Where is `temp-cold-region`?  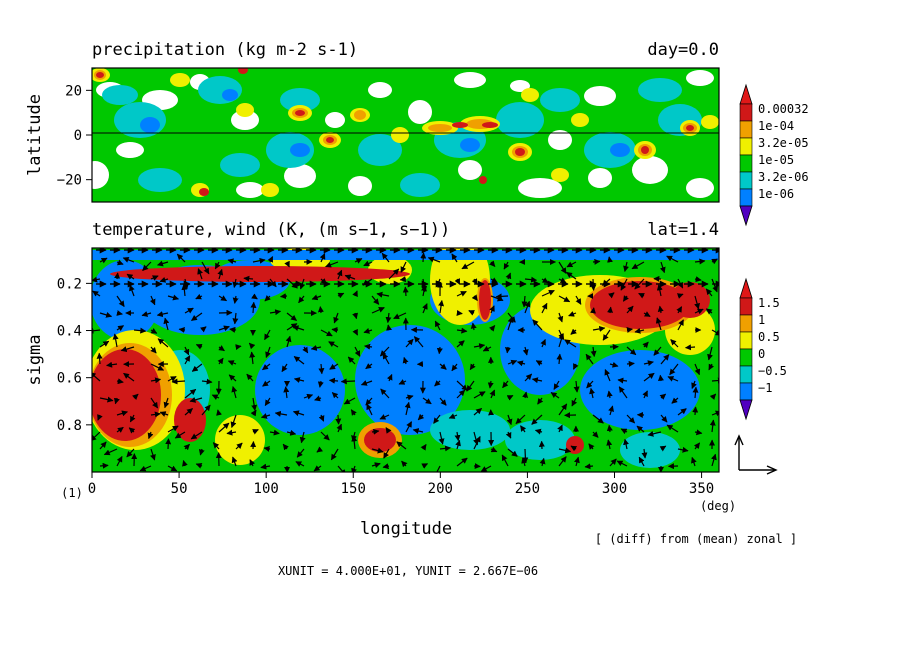
temp-cold-region is located at coordinates (640, 390).